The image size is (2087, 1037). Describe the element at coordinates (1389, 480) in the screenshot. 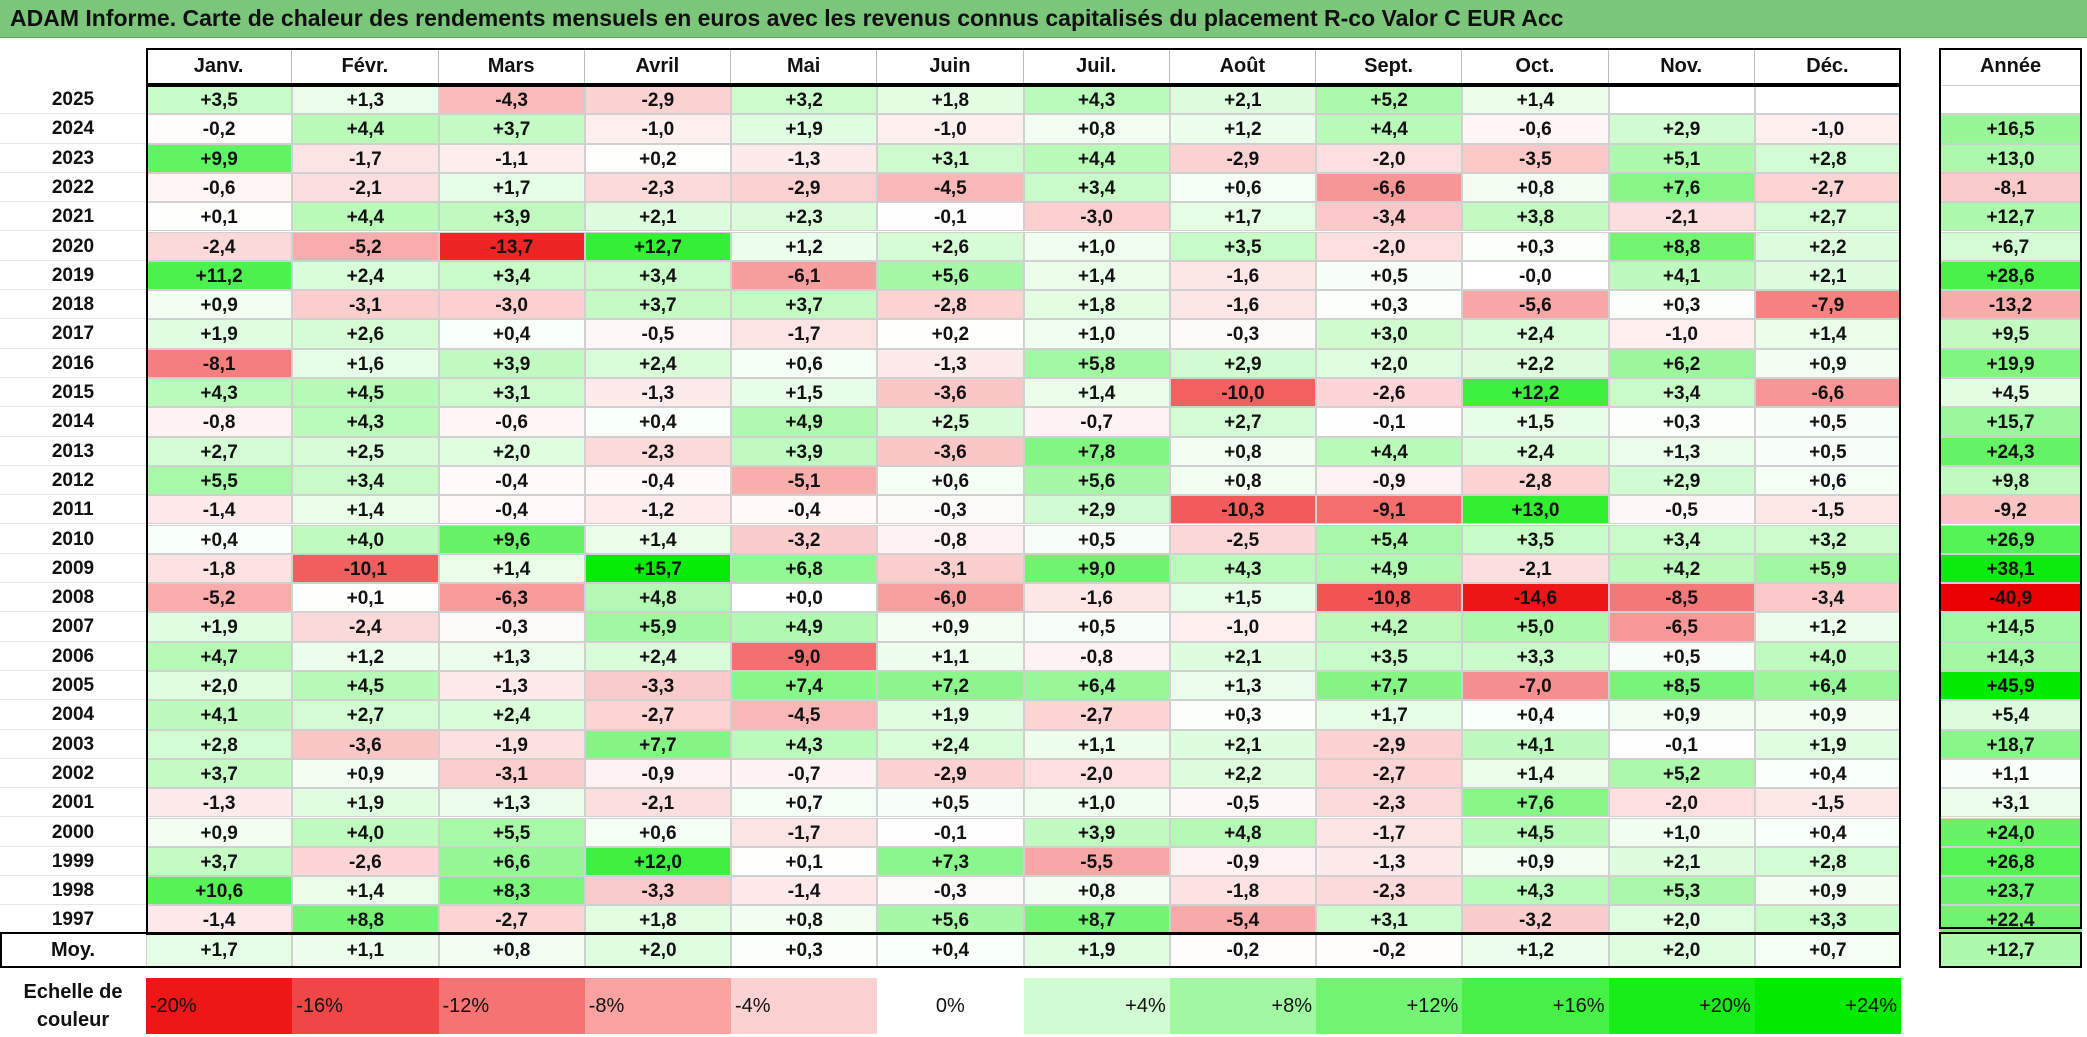

I see `heatmap-cell: -0,9` at that location.